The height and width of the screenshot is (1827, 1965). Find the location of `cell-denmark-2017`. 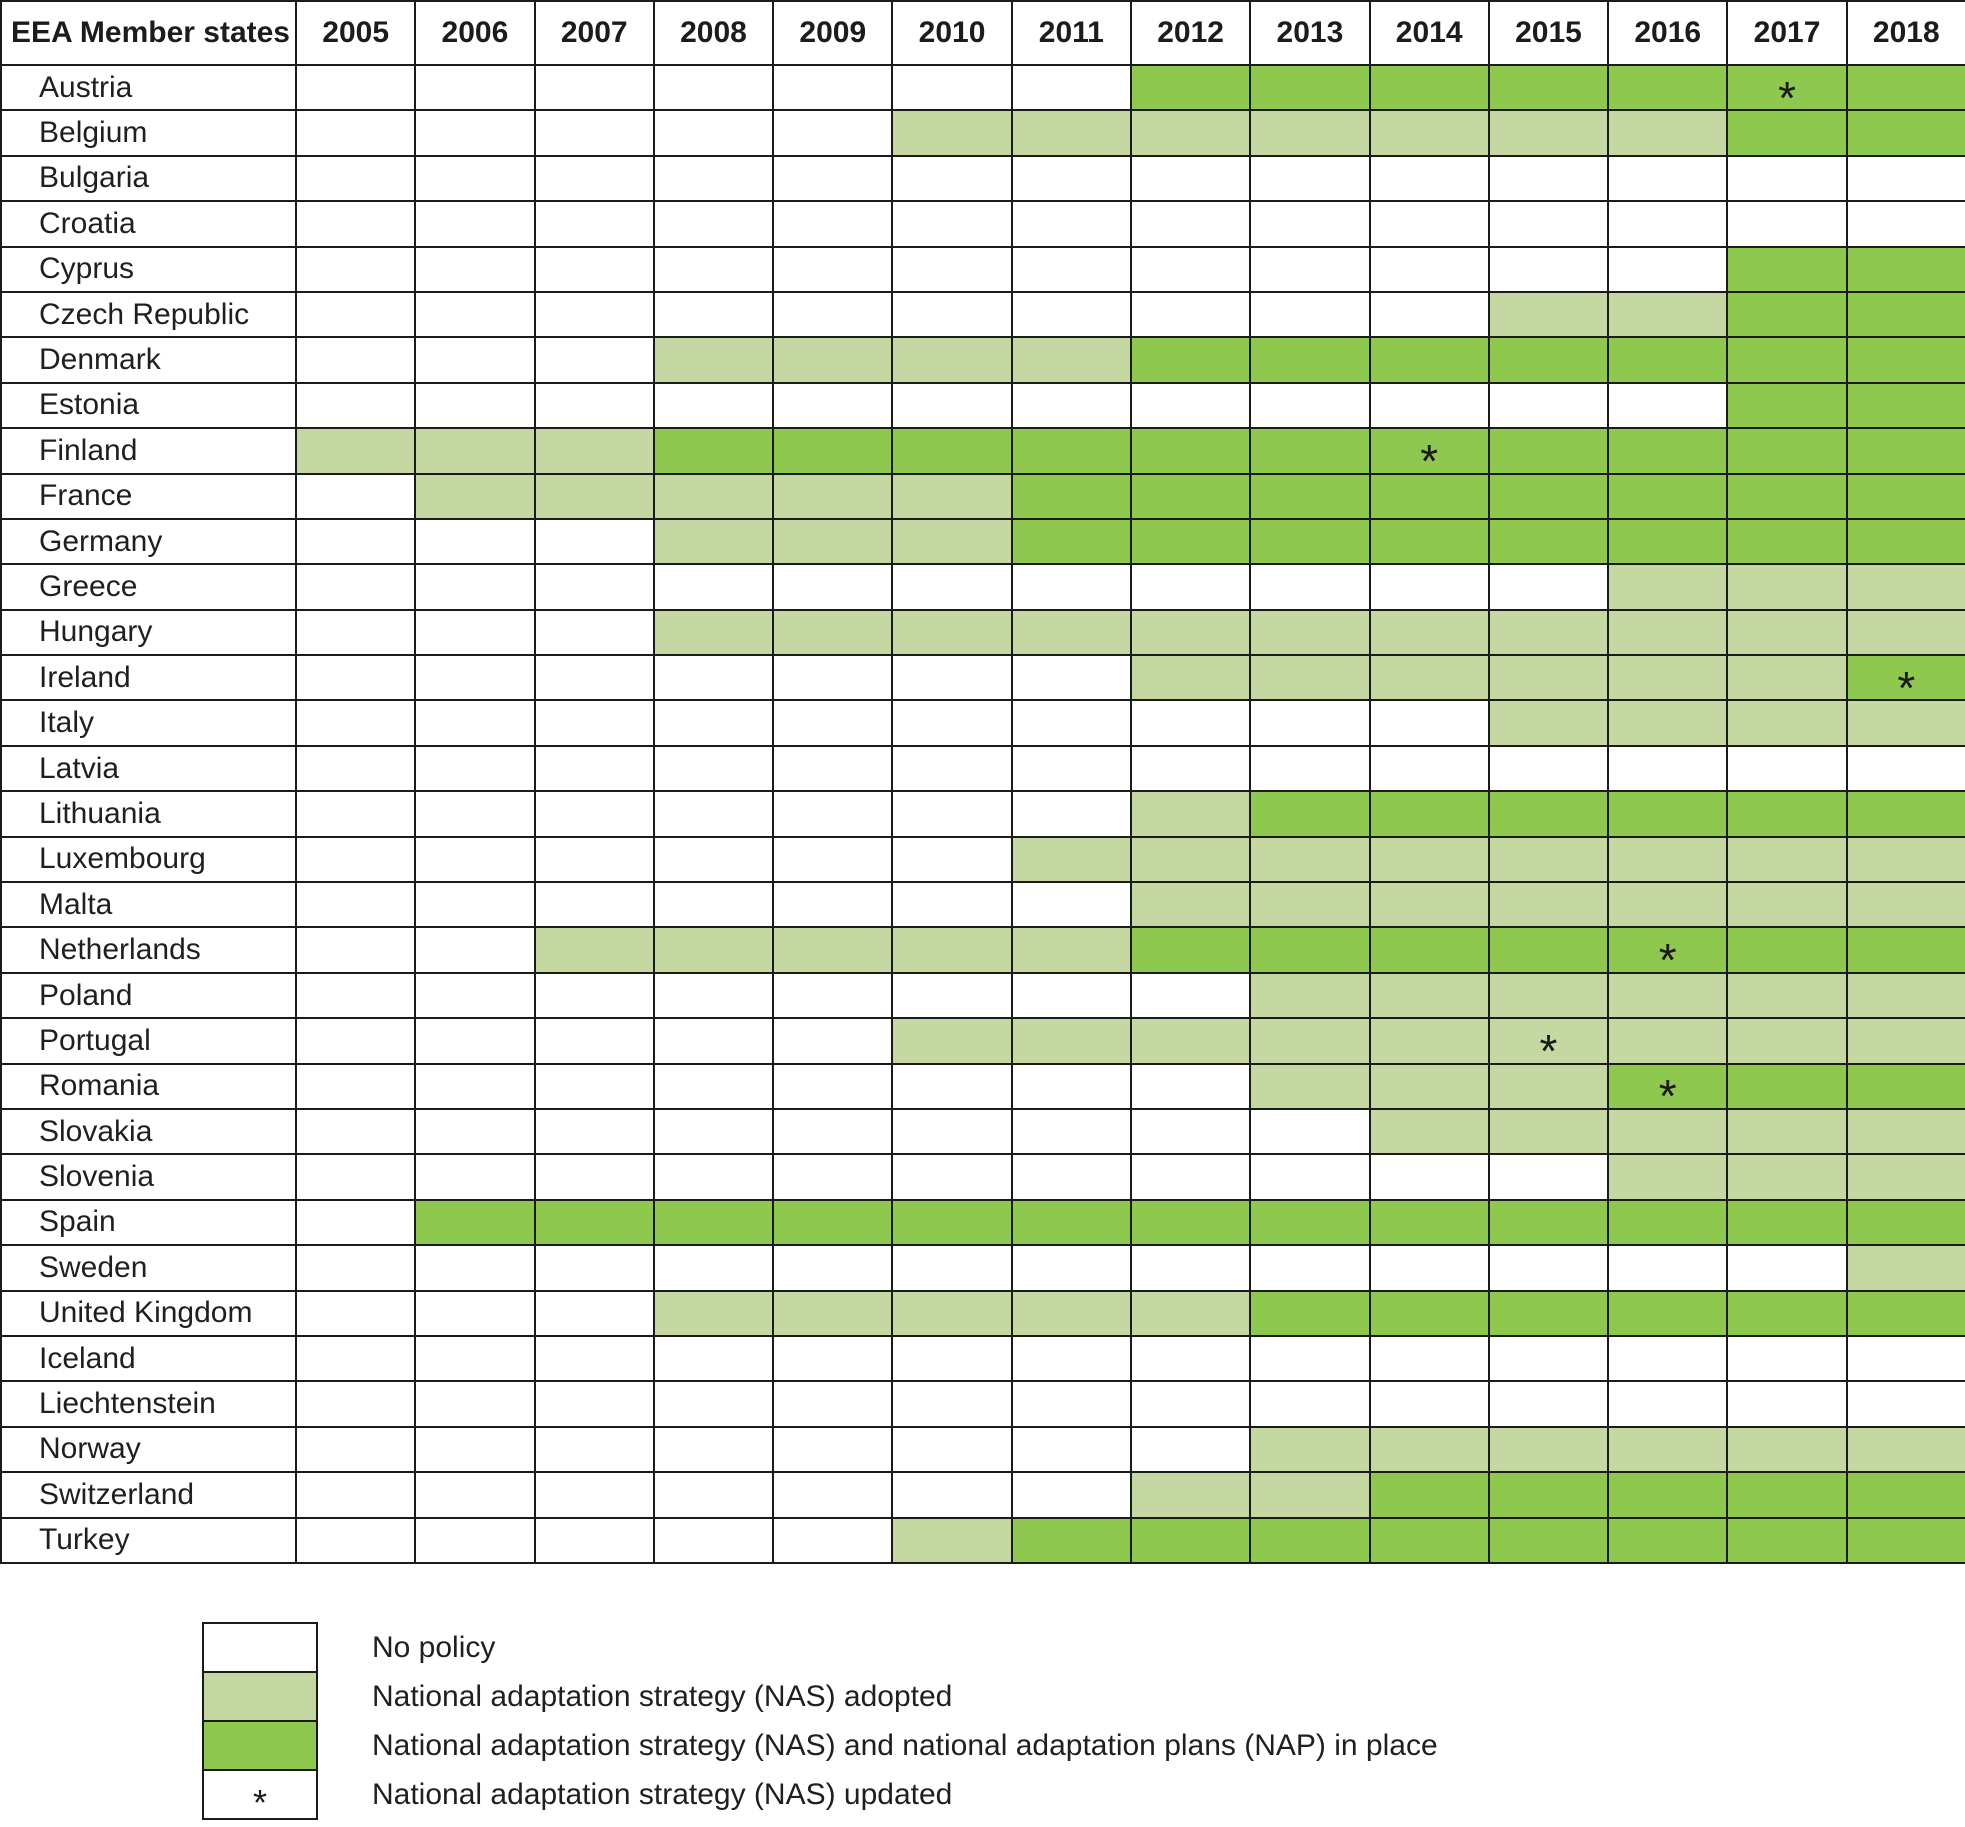

cell-denmark-2017 is located at coordinates (1787, 360).